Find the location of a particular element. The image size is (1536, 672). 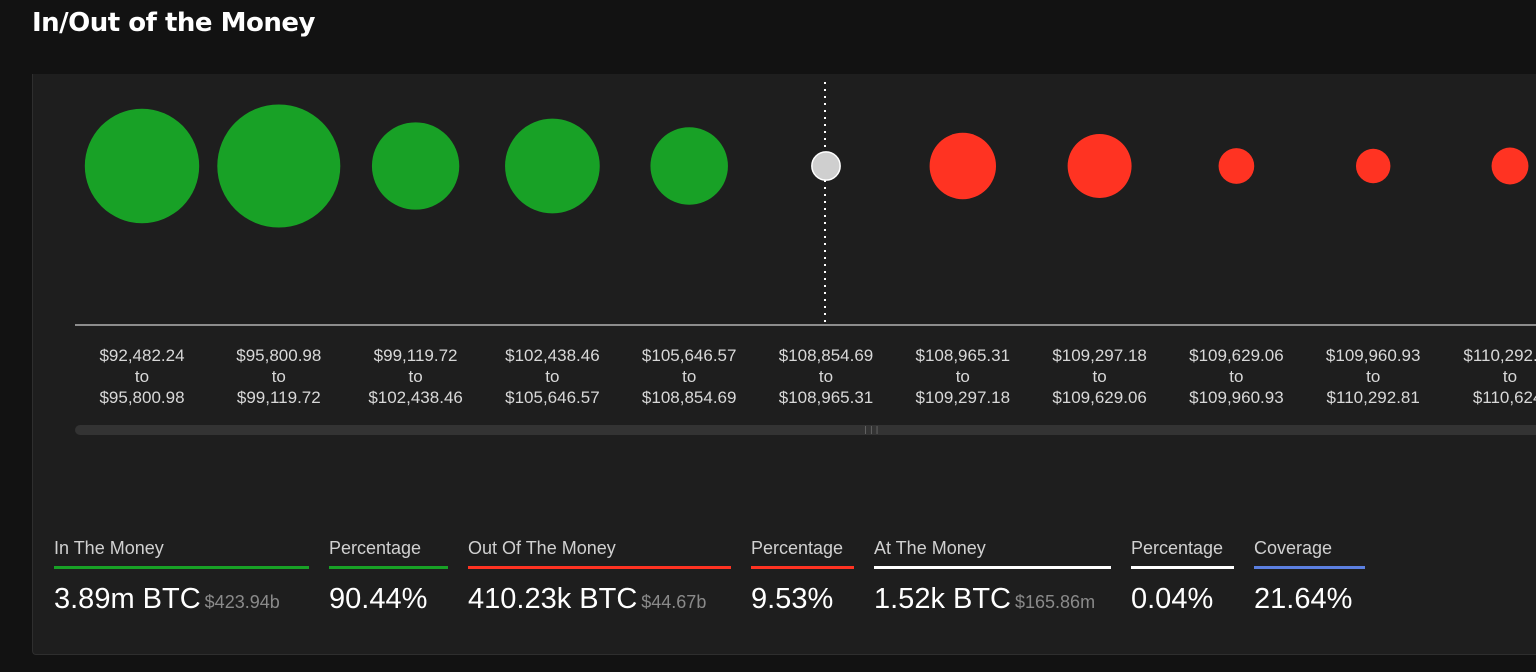

stat-value-main: 3.89m BTC is located at coordinates (127, 599).